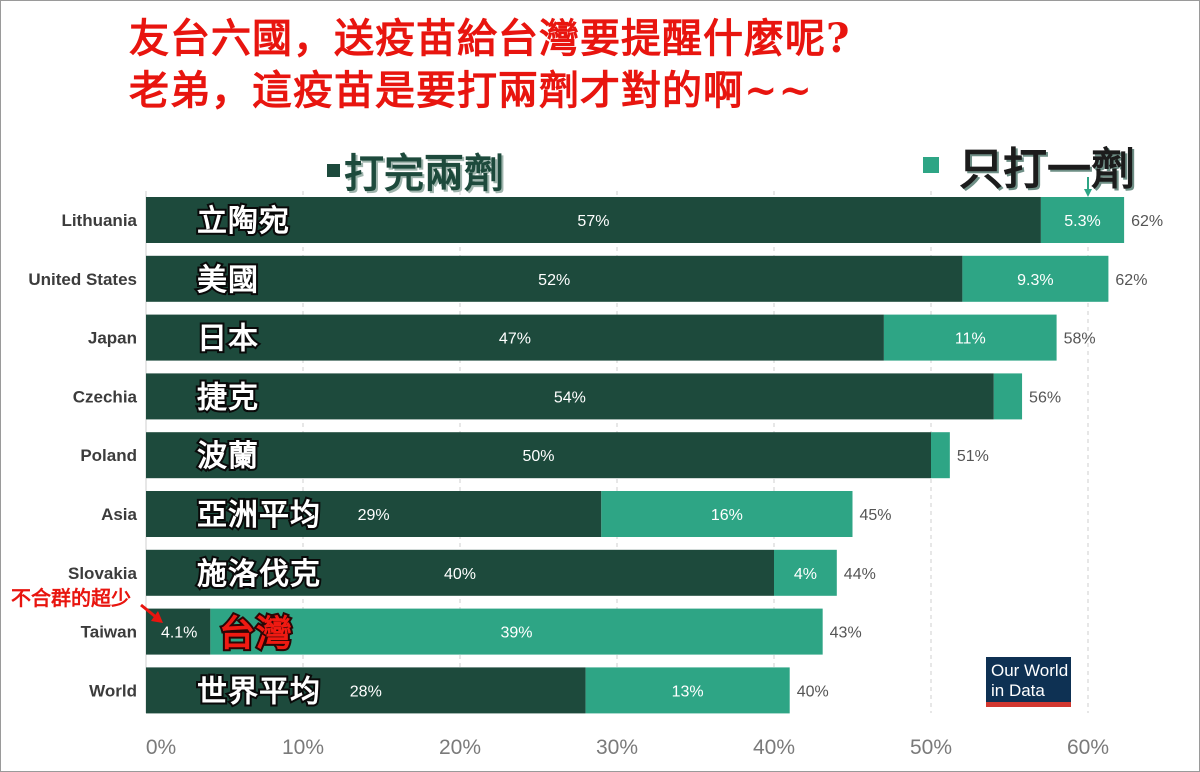 The image size is (1200, 772). What do you see at coordinates (1047, 169) in the screenshot?
I see `legend-label-partial: 只打一劑` at bounding box center [1047, 169].